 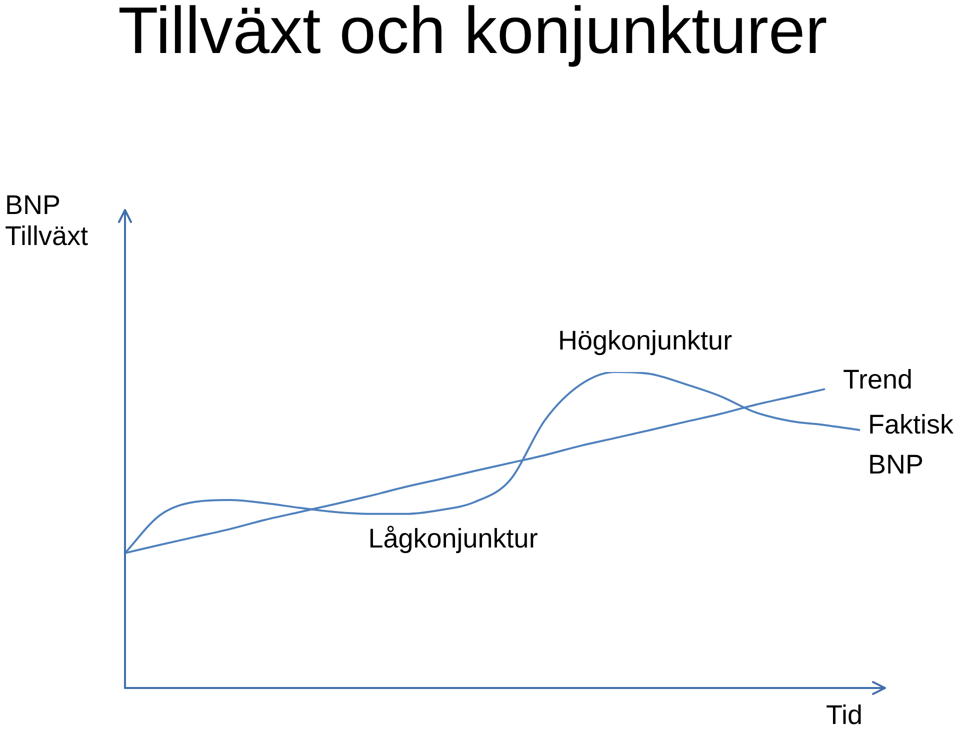 I want to click on y-axis-title: BNP Tillväxt, so click(x=47, y=221).